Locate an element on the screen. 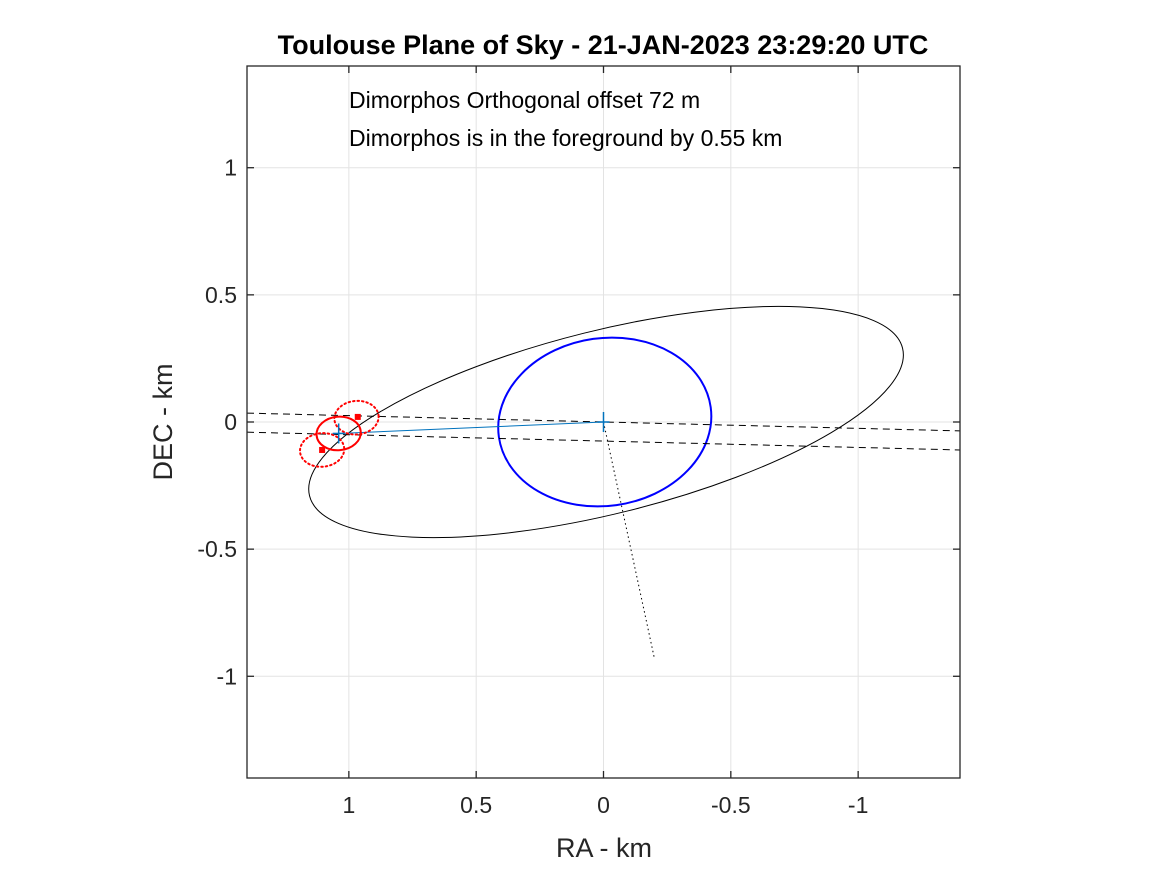  y-tick-label: 0 is located at coordinates (230, 422).